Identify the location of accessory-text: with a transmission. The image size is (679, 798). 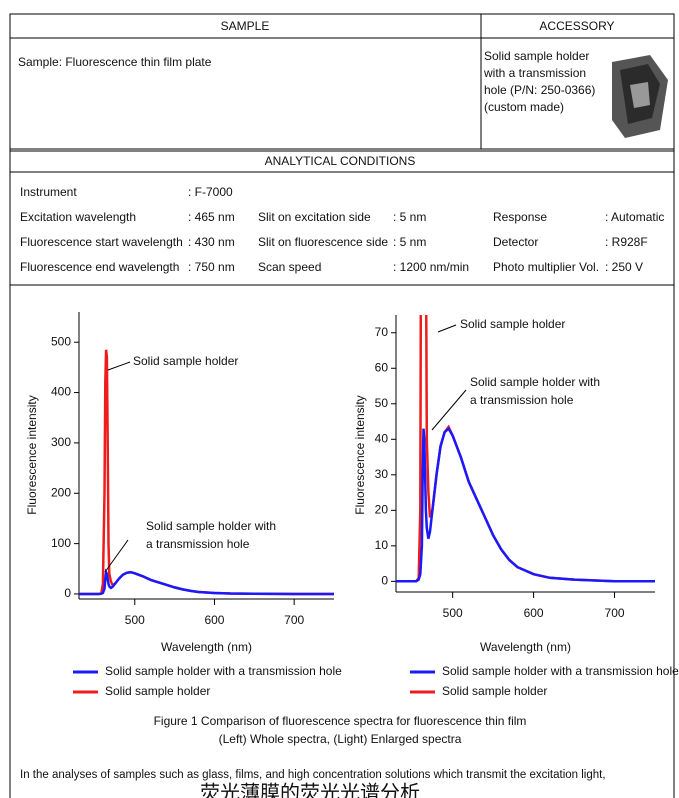
(534, 73).